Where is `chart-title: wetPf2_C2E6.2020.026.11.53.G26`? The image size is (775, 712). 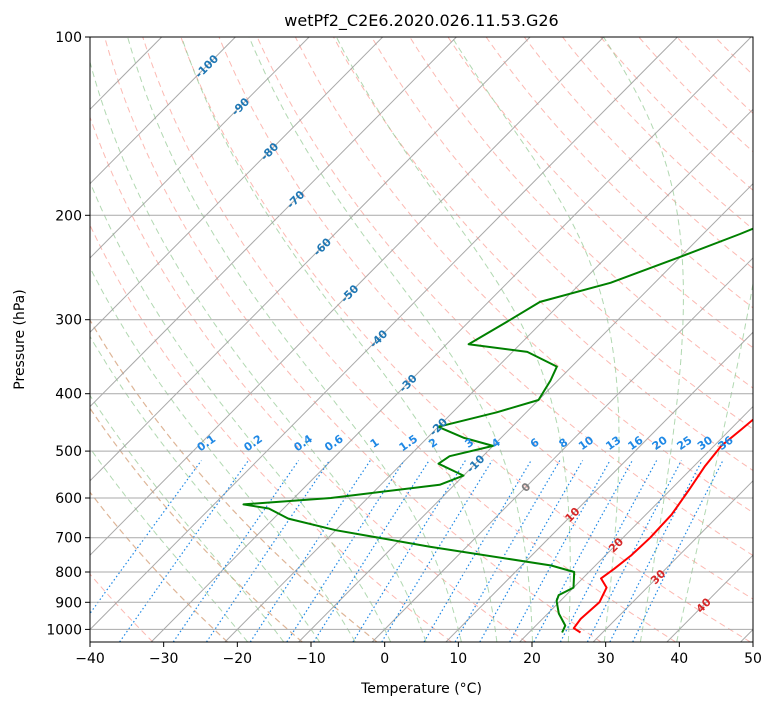 chart-title: wetPf2_C2E6.2020.026.11.53.G26 is located at coordinates (421, 21).